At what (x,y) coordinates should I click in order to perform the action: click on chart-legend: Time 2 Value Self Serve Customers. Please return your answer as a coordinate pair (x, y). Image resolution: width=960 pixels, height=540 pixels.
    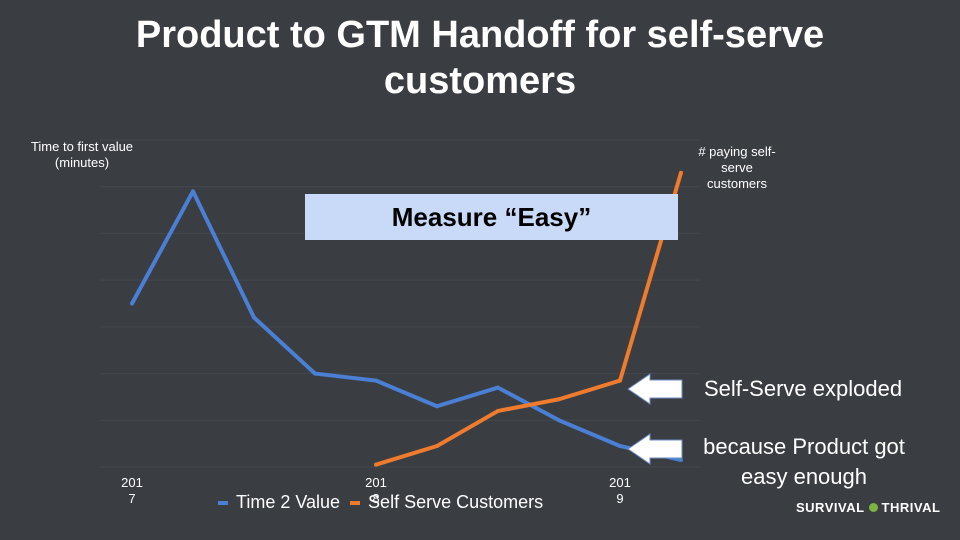
    Looking at the image, I should click on (380, 502).